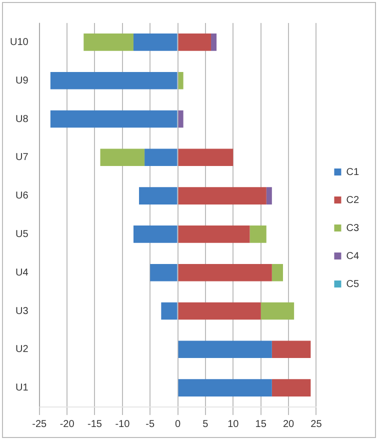  I want to click on y-tick-label: U8, so click(22, 119).